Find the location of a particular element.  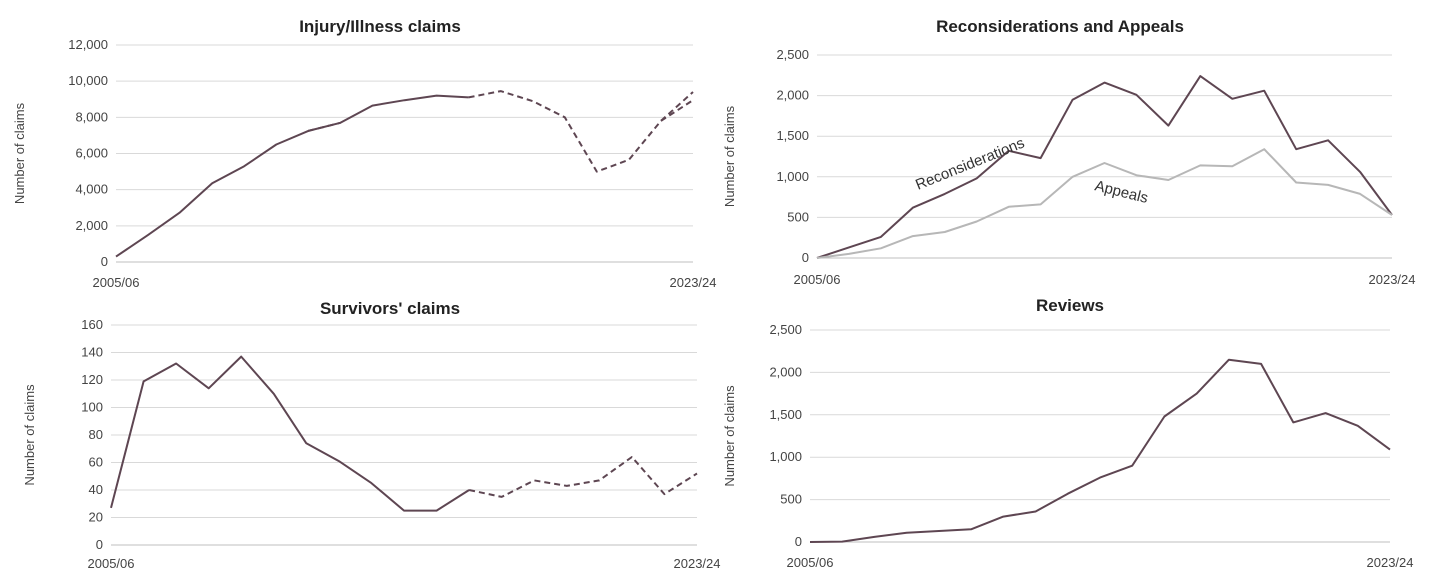

chart-title: Reconsiderations and Appeals is located at coordinates (1060, 26).